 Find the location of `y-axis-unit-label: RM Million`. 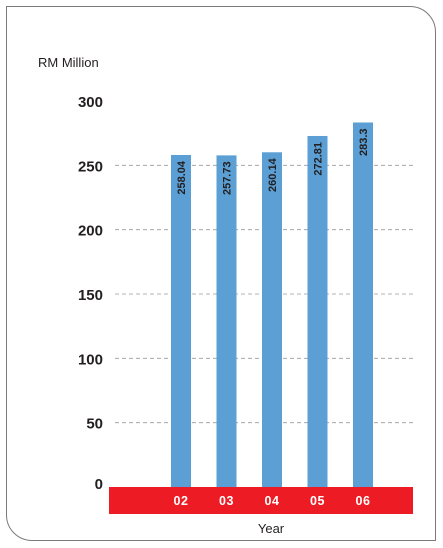

y-axis-unit-label: RM Million is located at coordinates (68, 62).